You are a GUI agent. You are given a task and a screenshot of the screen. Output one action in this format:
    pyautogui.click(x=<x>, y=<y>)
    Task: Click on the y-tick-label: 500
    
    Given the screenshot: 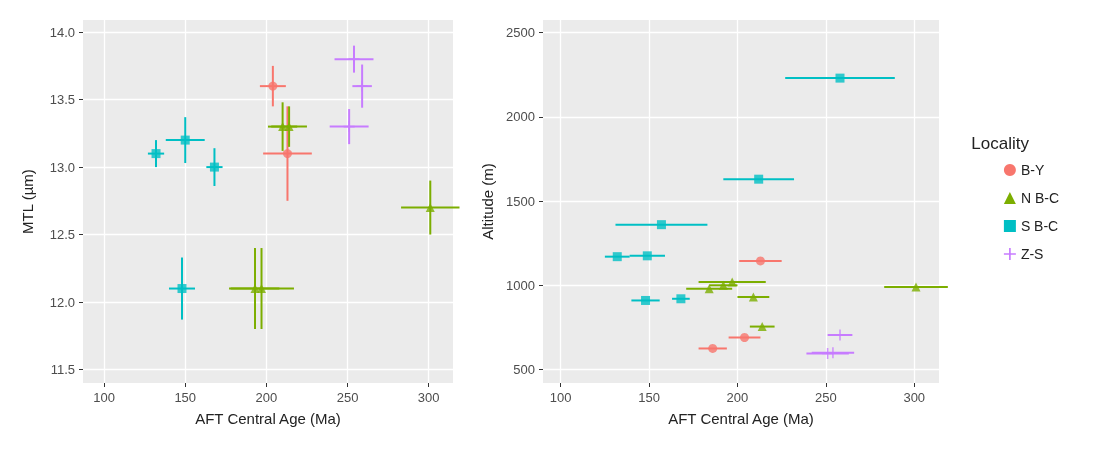 What is the action you would take?
    pyautogui.click(x=524, y=370)
    